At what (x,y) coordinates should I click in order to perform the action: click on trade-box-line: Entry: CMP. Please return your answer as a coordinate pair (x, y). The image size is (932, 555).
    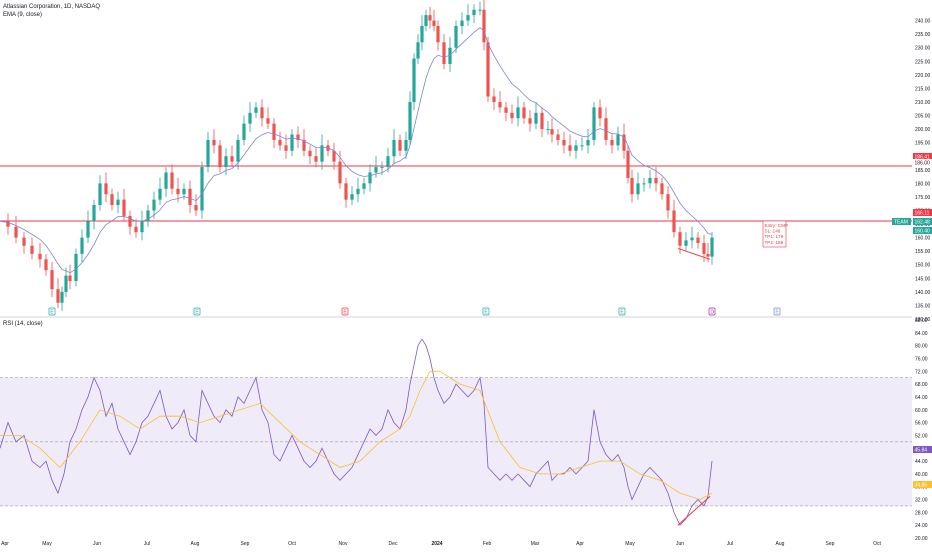
    Looking at the image, I should click on (776, 225).